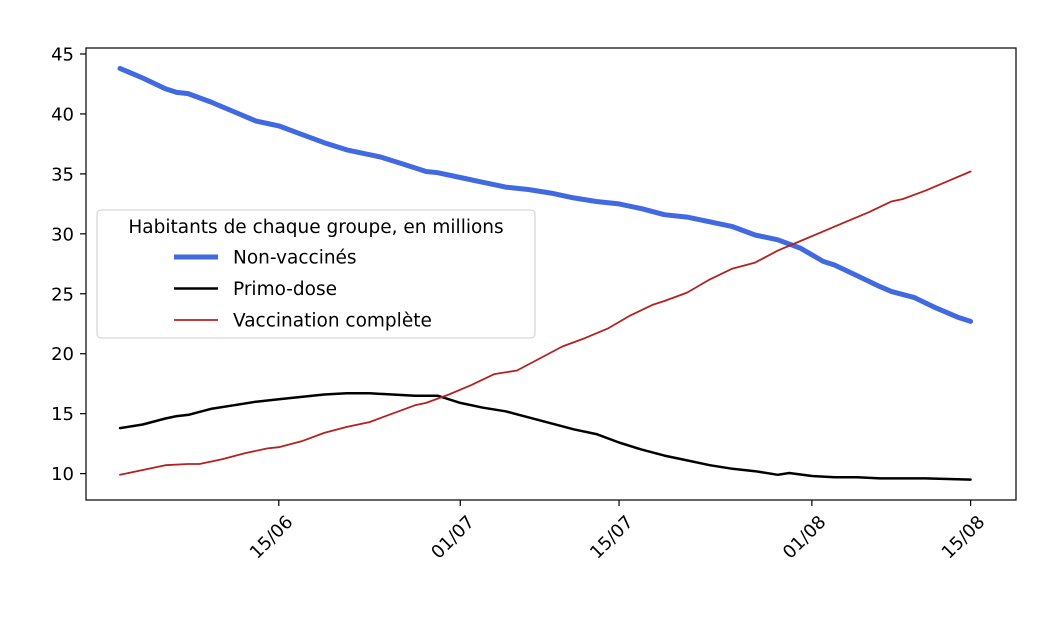 The image size is (1061, 617). Describe the element at coordinates (62, 234) in the screenshot. I see `y-tick-label: 30` at that location.